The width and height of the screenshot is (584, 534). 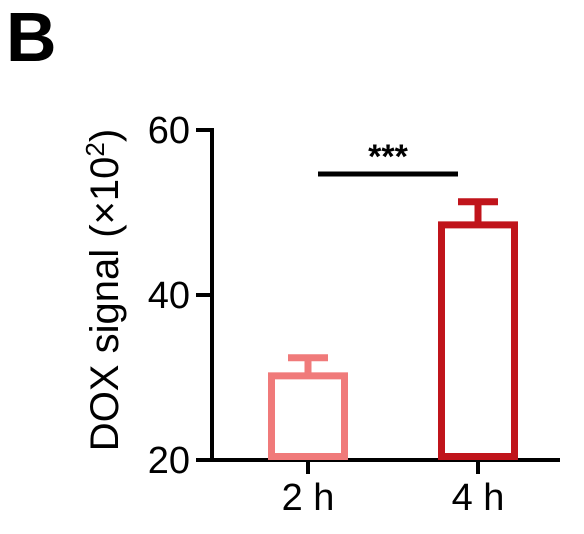 I want to click on y-axis-title-main: DOX signal (×10, so click(x=105, y=304).